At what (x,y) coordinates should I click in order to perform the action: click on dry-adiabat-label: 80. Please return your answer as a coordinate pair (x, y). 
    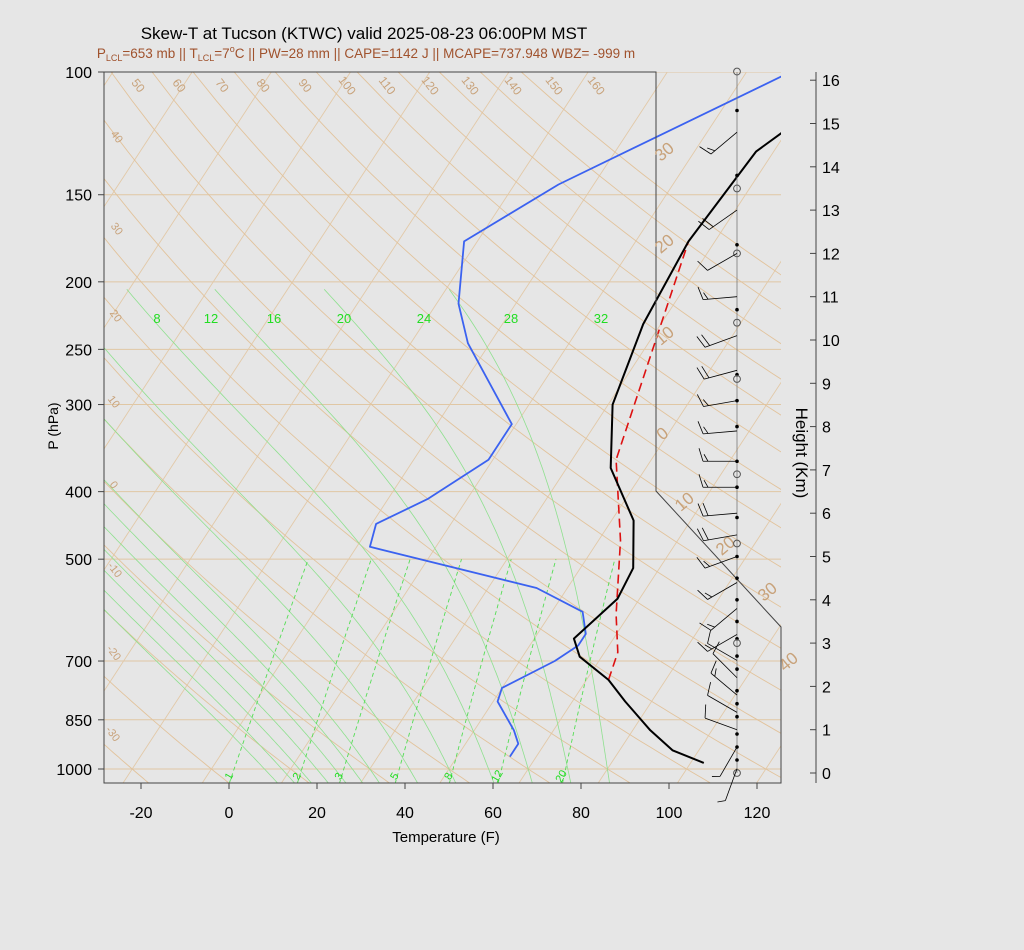
    Looking at the image, I should click on (263, 85).